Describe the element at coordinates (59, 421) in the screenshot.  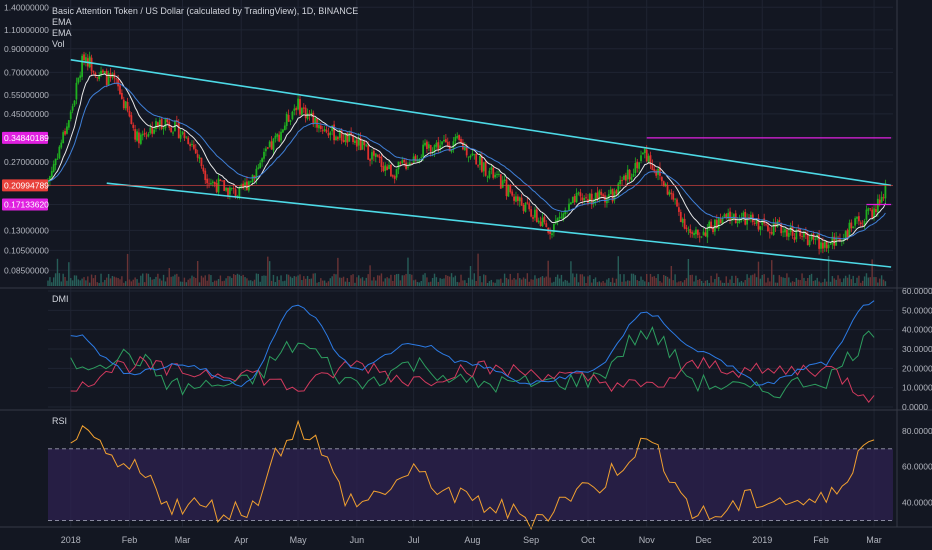
I see `rsi-legend: RSI` at that location.